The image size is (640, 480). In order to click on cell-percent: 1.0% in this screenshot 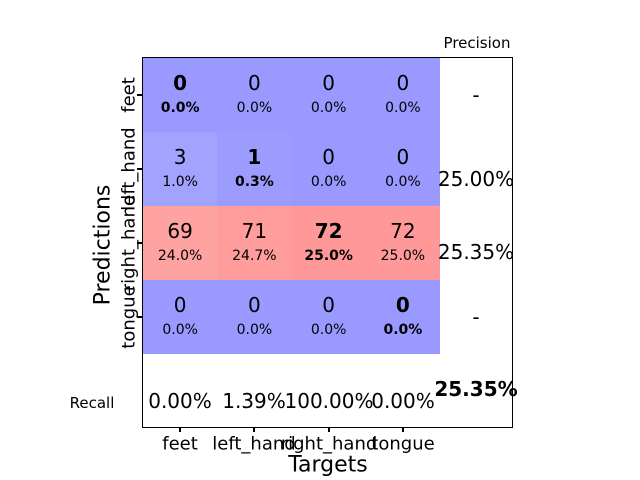, I will do `click(180, 181)`.